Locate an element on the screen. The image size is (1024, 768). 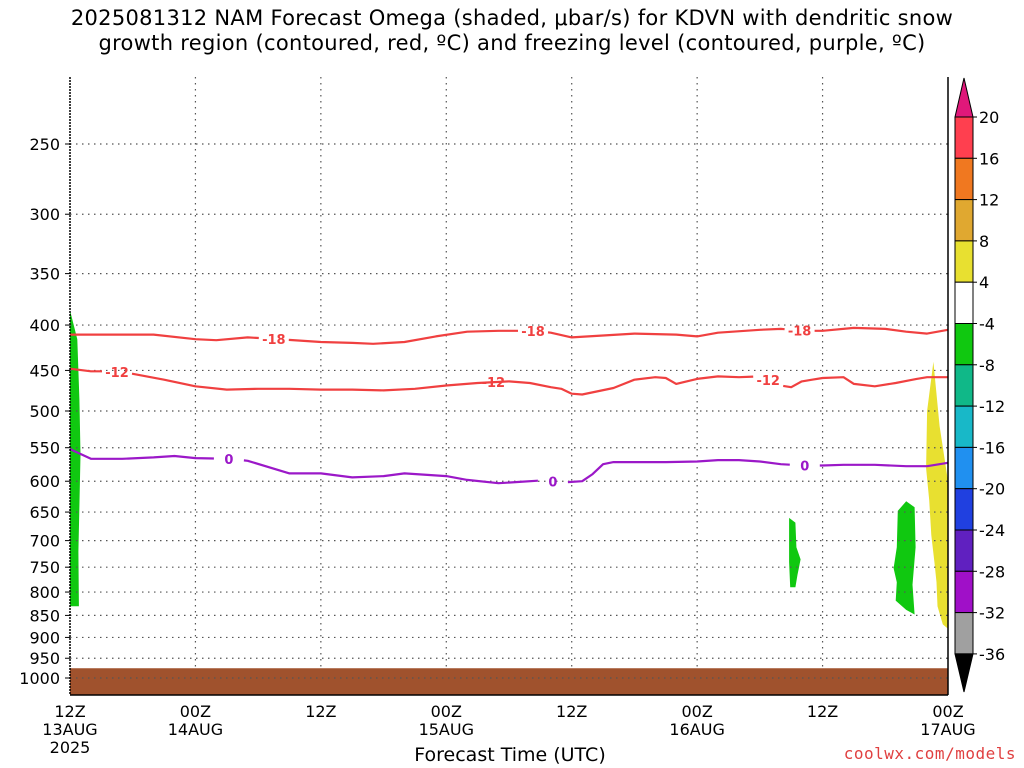
x-tick-line-60-0: 00Z is located at coordinates (696, 711).